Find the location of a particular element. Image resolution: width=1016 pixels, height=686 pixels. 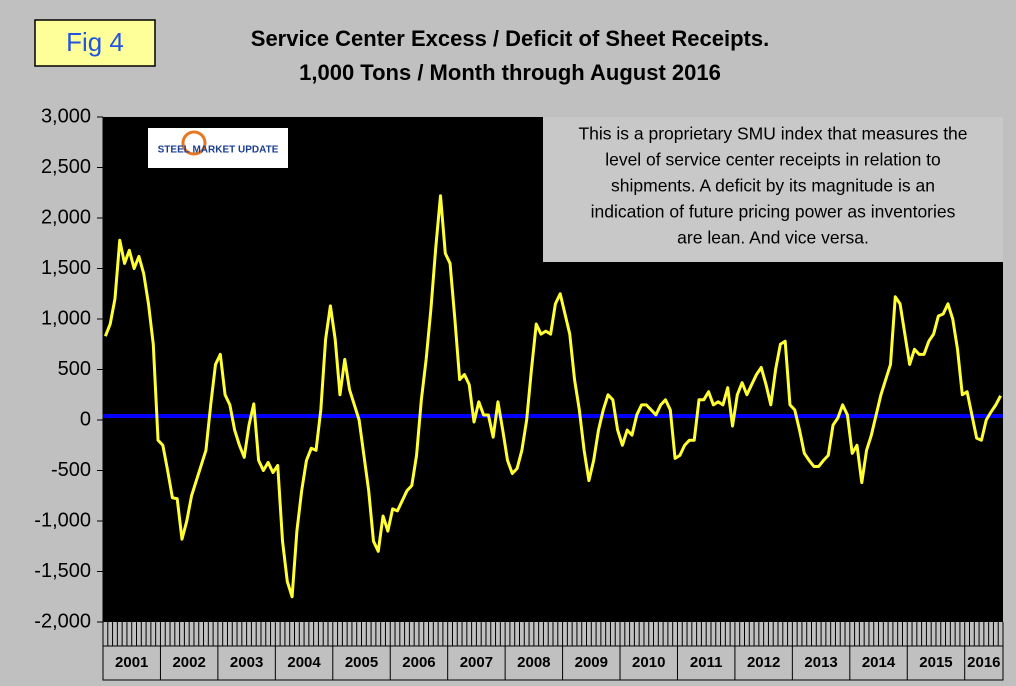

y-tick-label: 3,000 is located at coordinates (66, 116).